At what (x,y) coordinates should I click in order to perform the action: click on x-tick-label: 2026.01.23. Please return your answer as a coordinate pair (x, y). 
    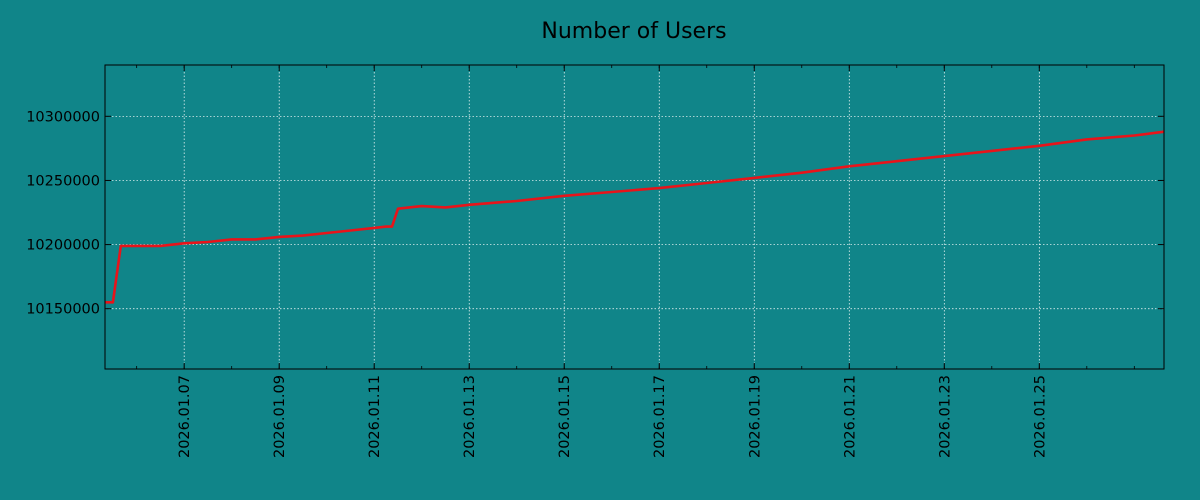
    Looking at the image, I should click on (945, 416).